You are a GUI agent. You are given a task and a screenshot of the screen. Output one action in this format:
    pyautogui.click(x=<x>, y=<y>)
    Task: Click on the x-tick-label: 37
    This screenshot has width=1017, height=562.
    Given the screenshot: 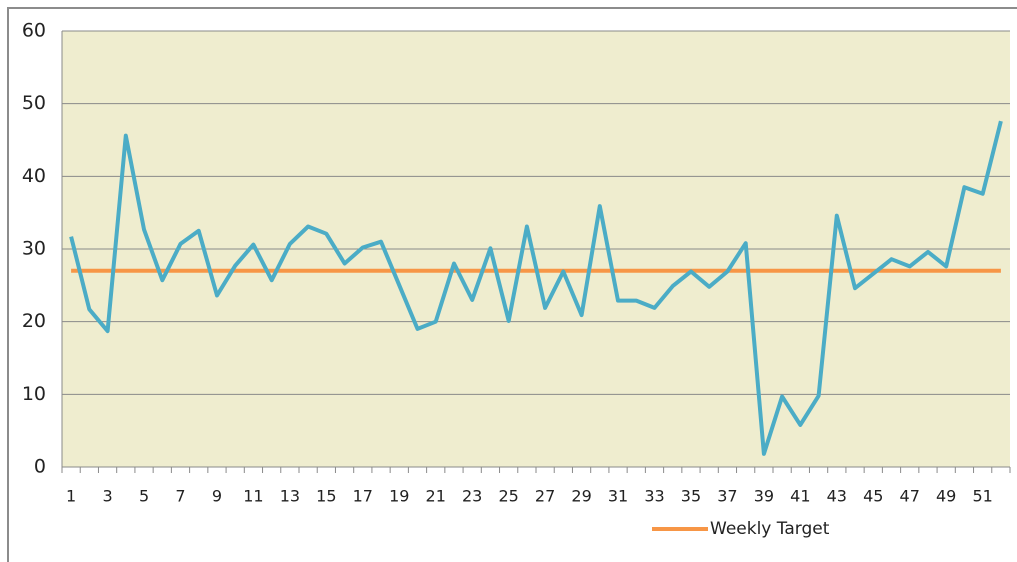 What is the action you would take?
    pyautogui.click(x=727, y=496)
    